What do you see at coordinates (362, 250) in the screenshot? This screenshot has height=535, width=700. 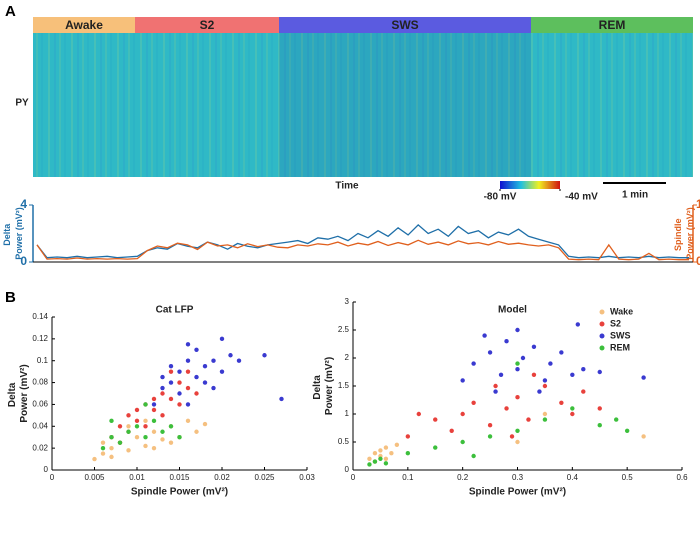 I see `line-series` at bounding box center [362, 250].